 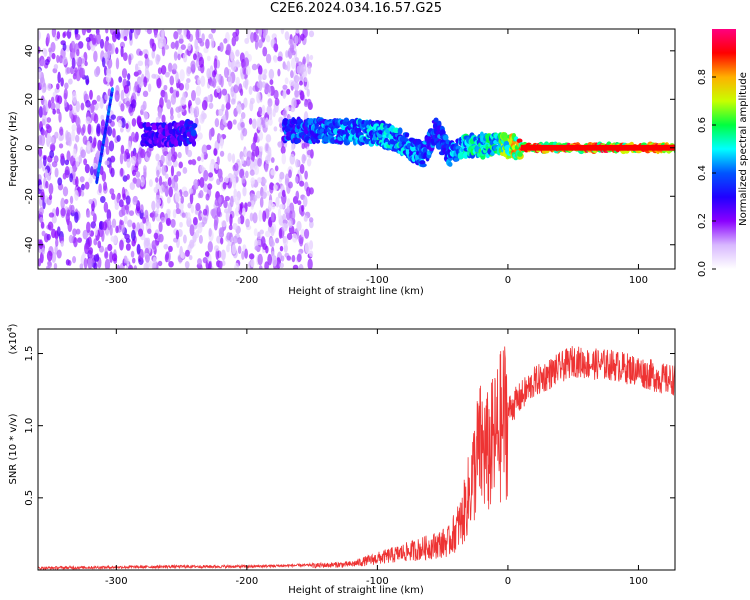 I want to click on page-title: C2E6.2024.034.16.57.G25, so click(x=356, y=8).